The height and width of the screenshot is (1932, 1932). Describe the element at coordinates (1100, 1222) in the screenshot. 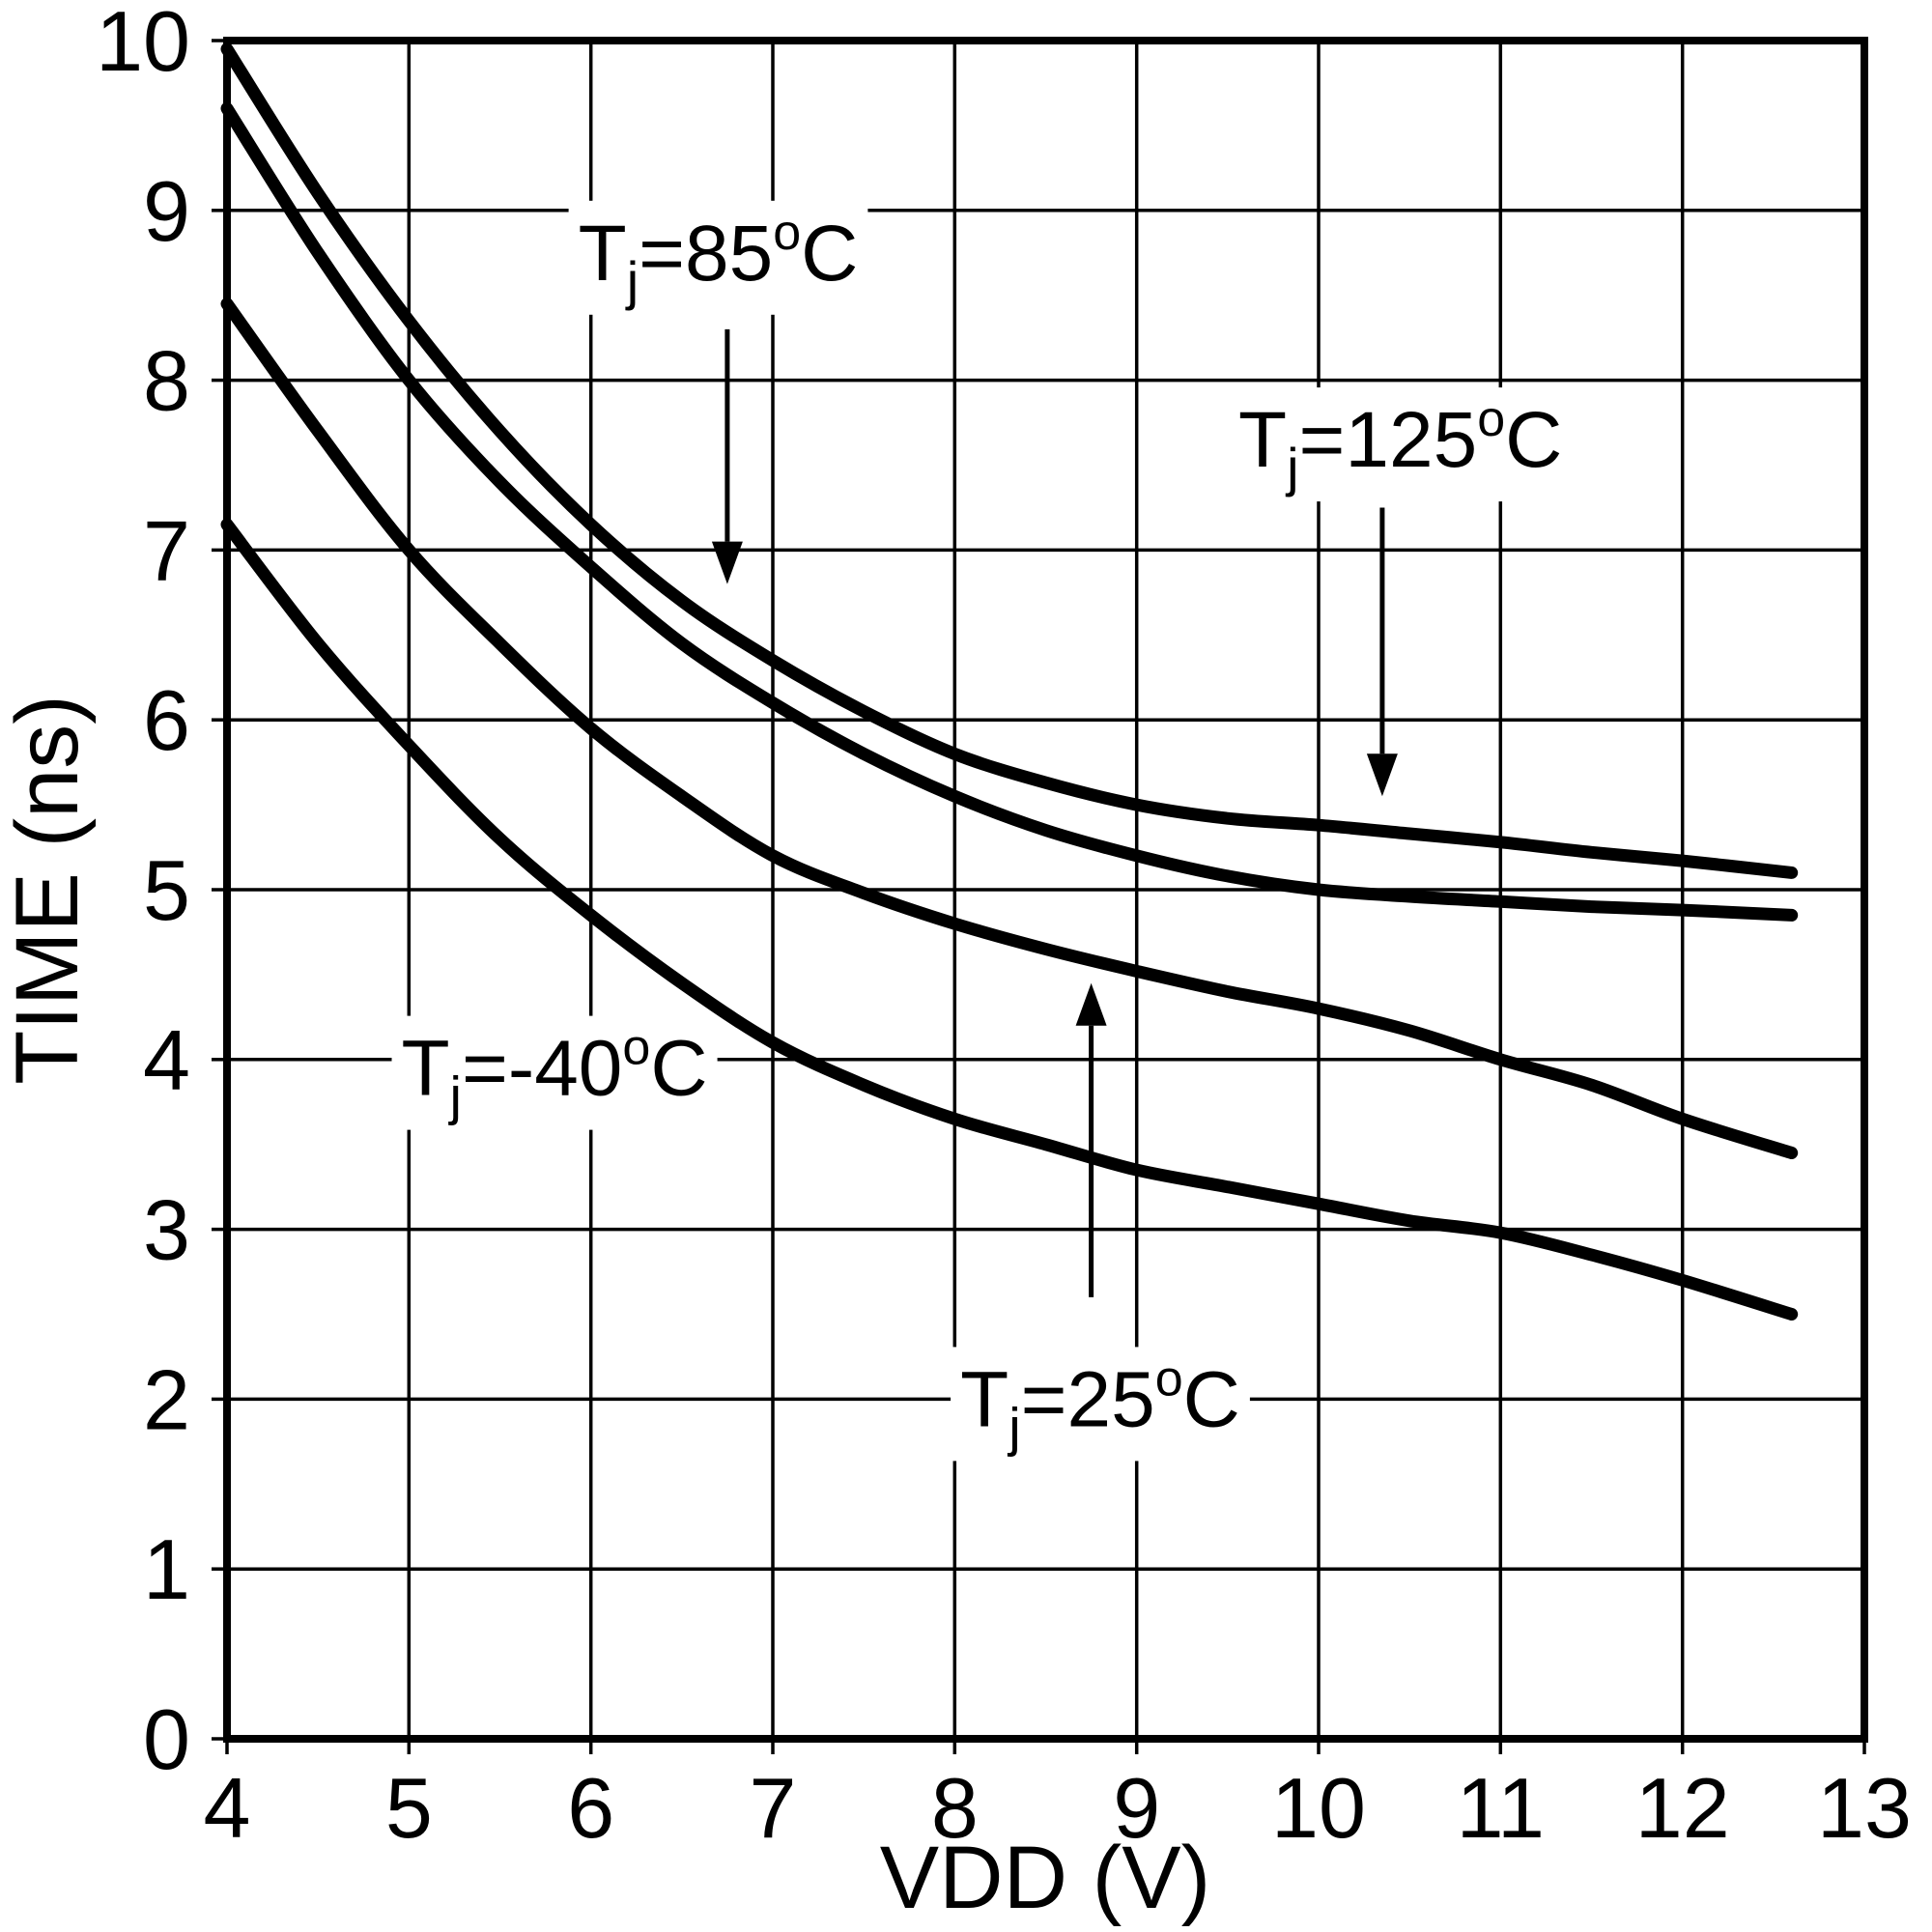

I see `annotation: Tj=25oC` at that location.